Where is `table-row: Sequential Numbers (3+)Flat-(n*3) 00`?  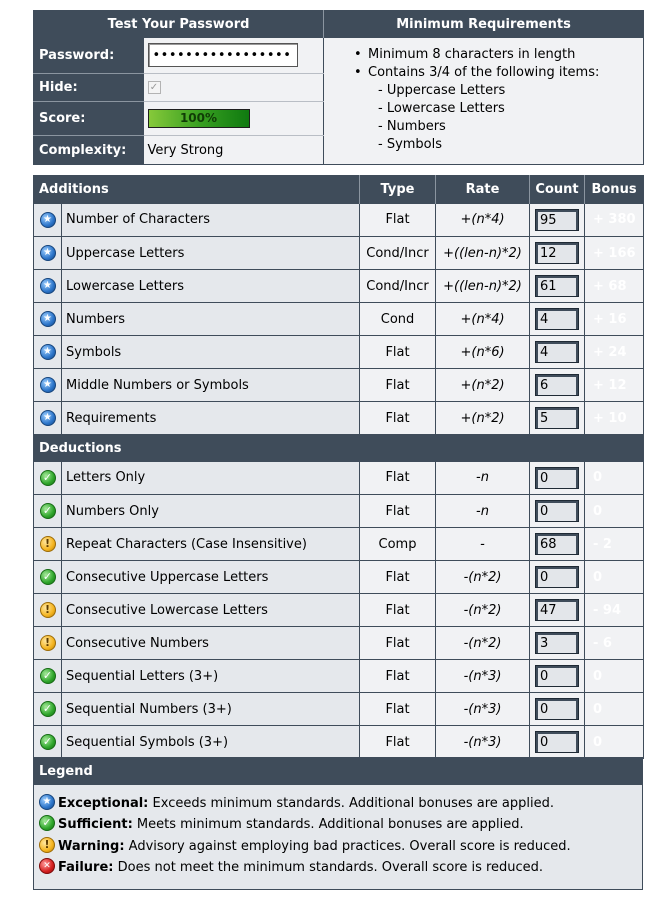 table-row: Sequential Numbers (3+)Flat-(n*3) 00 is located at coordinates (338, 709).